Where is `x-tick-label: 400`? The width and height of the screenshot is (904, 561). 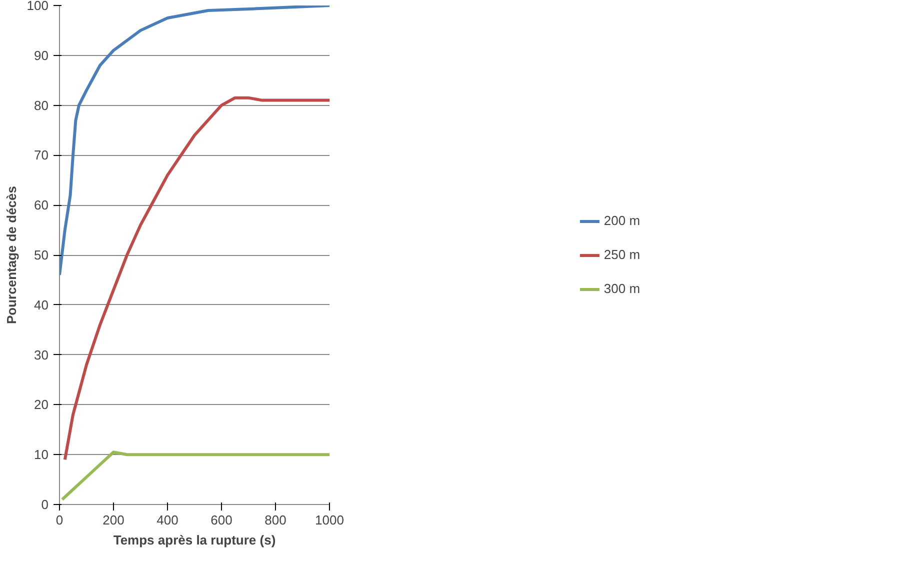 x-tick-label: 400 is located at coordinates (167, 520).